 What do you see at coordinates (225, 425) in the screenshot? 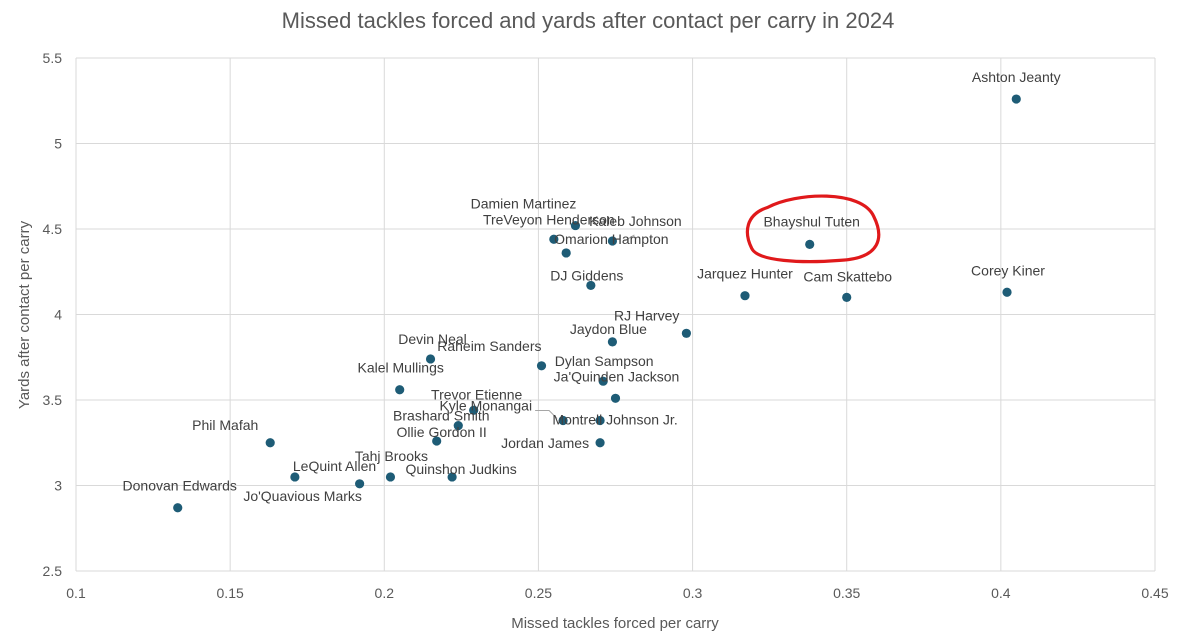
I see `data-label: Phil Mafah` at bounding box center [225, 425].